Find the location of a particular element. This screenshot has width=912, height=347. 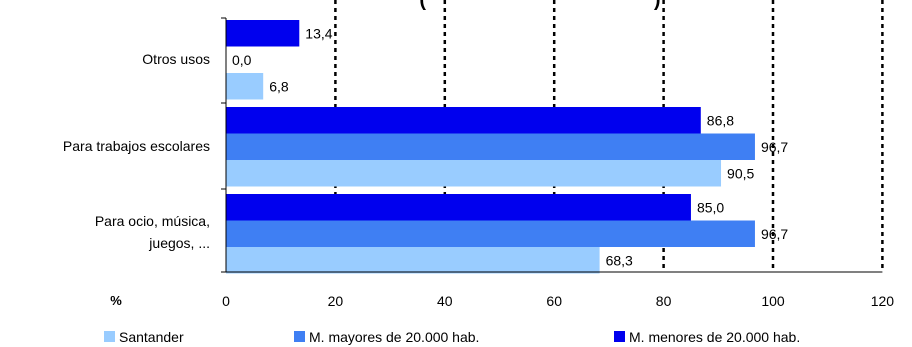

bar-value-label: 6,8 is located at coordinates (279, 86).